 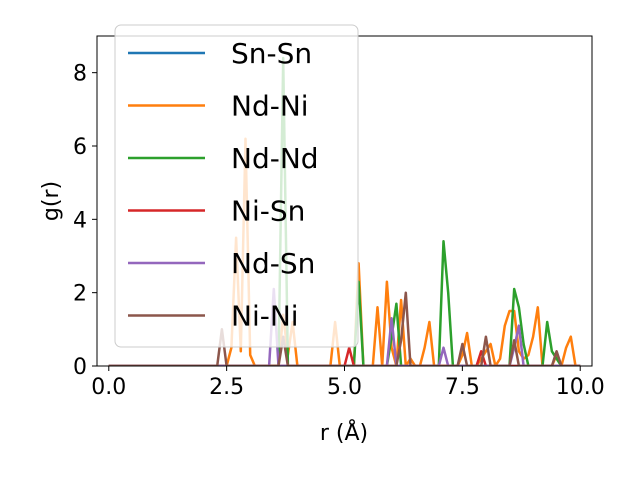 What do you see at coordinates (80, 74) in the screenshot?
I see `y-tick-label: 8` at bounding box center [80, 74].